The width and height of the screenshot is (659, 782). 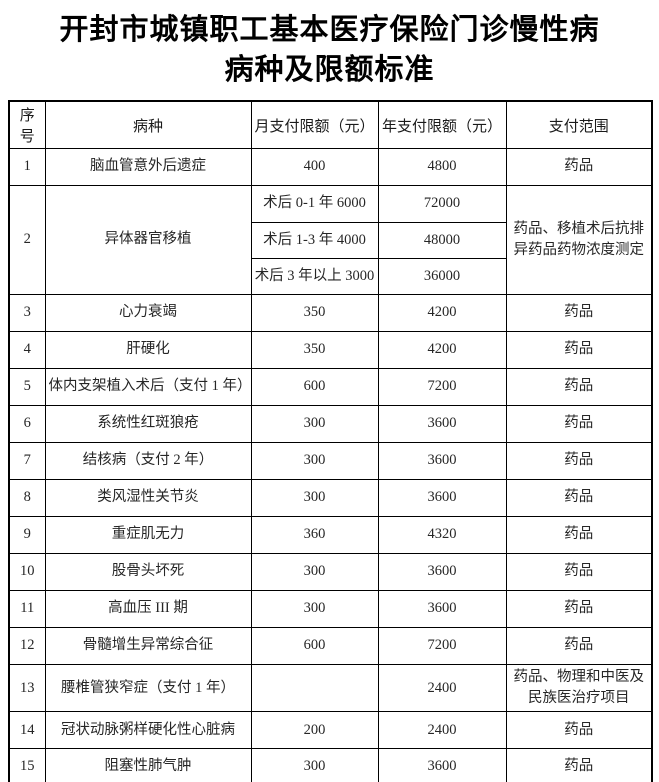 I want to click on cell-monthly-limit: 400, so click(x=314, y=167).